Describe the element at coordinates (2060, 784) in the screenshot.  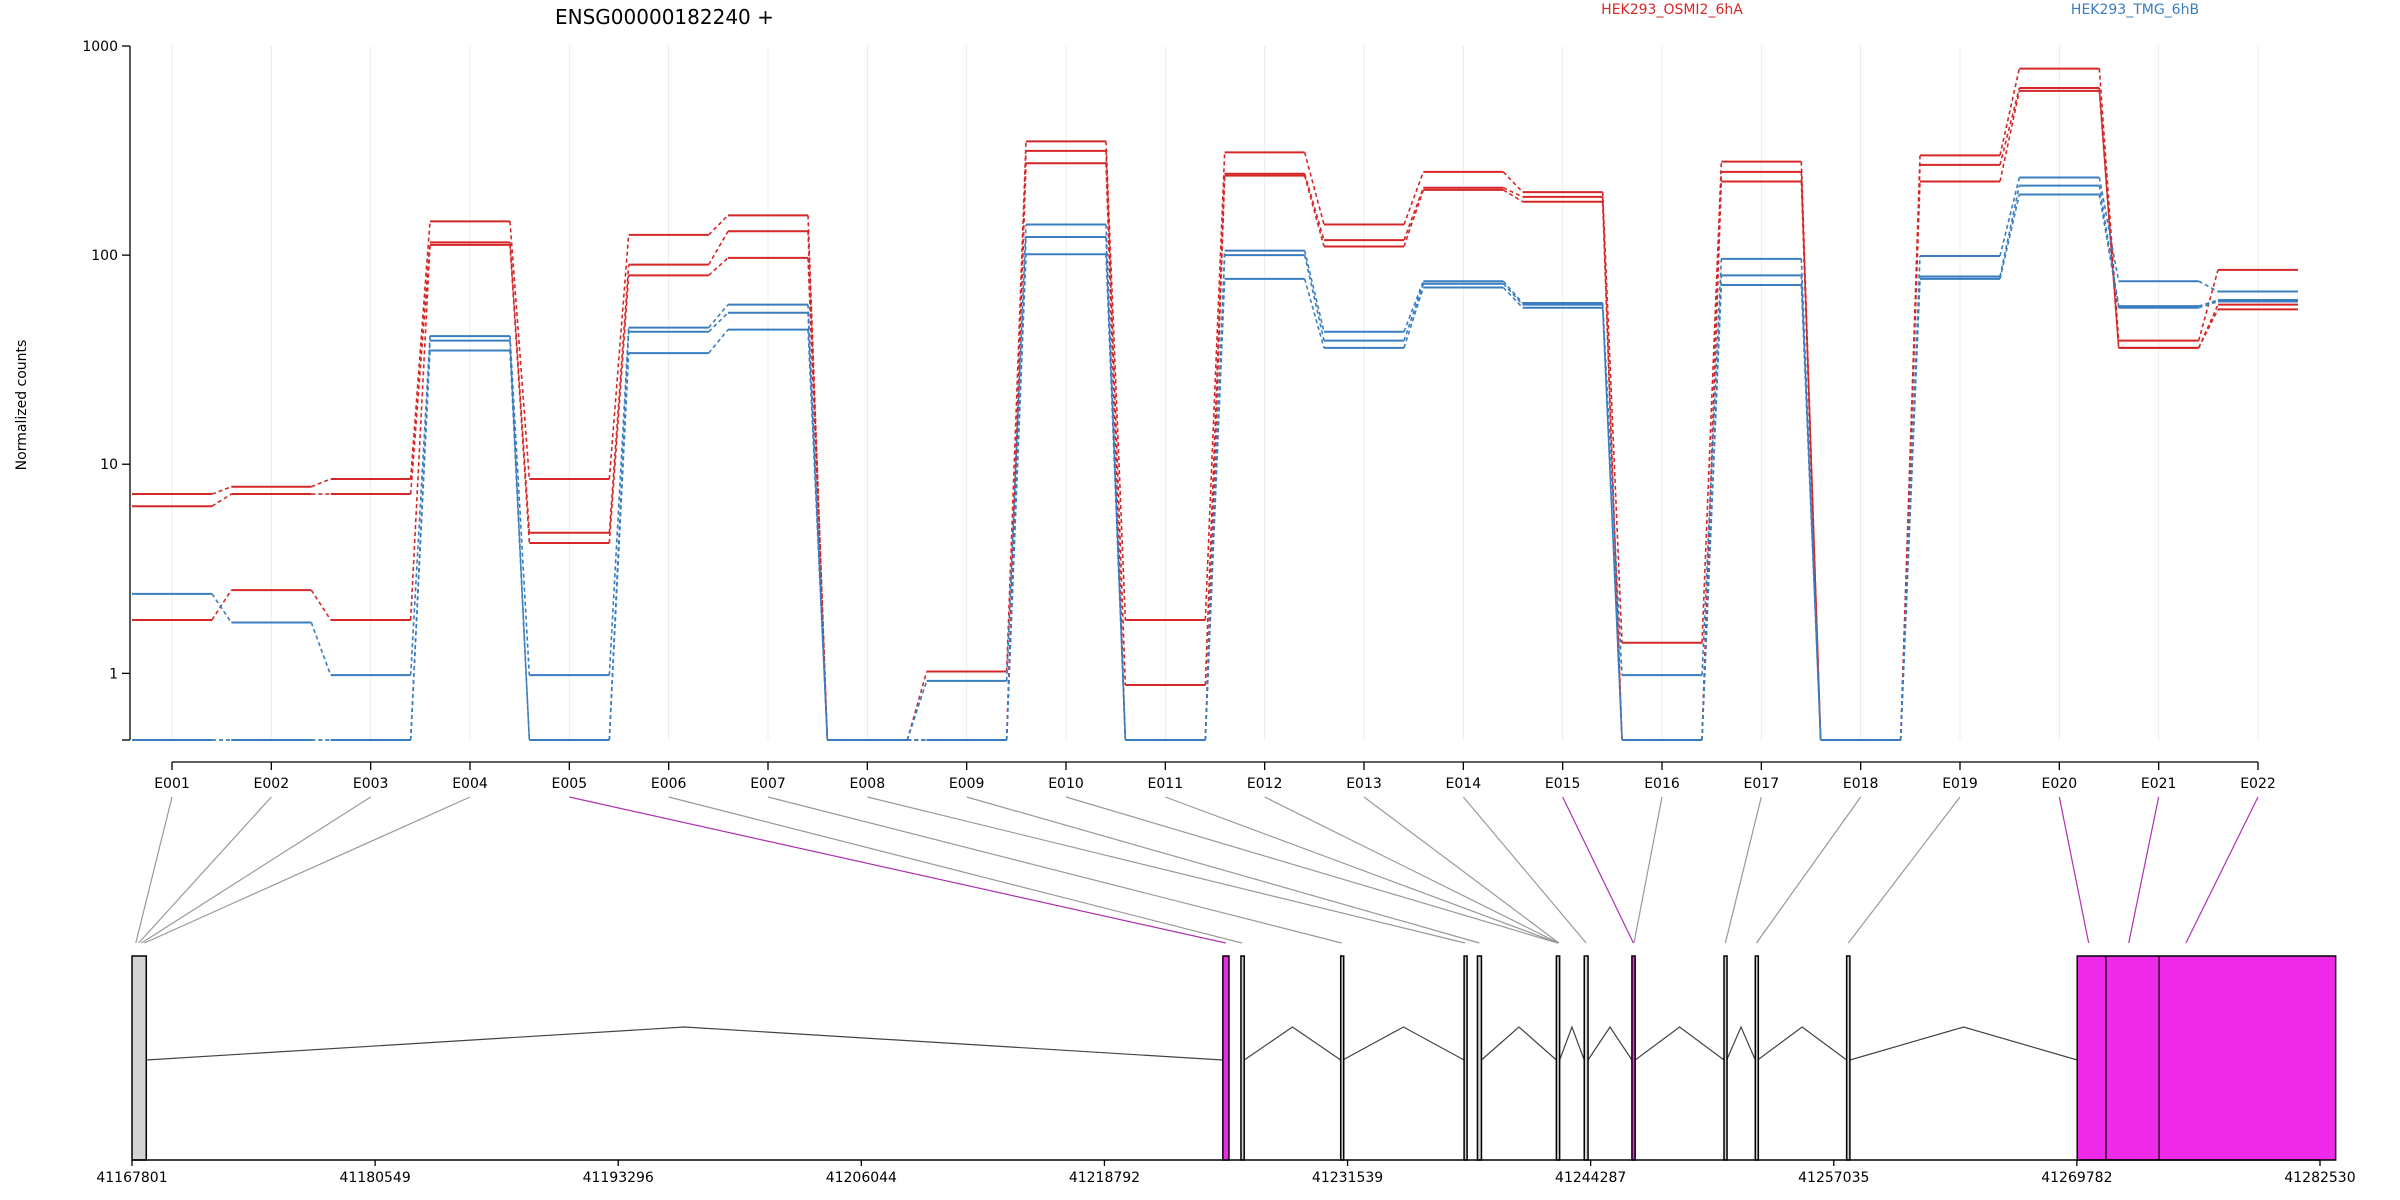
I see `x-tick-label: E020` at that location.